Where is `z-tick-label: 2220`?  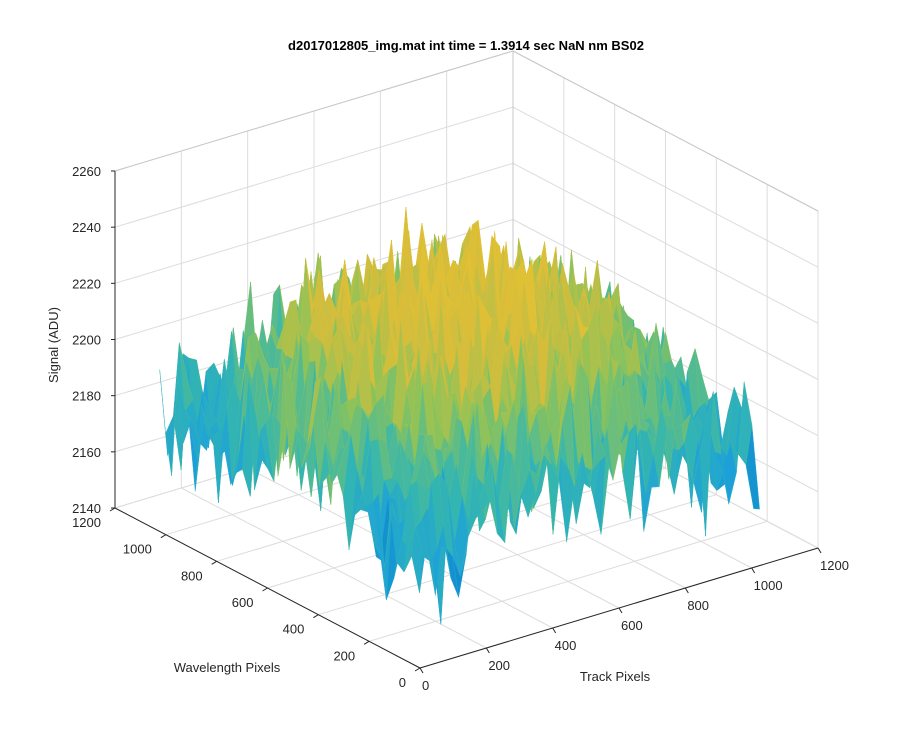
z-tick-label: 2220 is located at coordinates (86, 283).